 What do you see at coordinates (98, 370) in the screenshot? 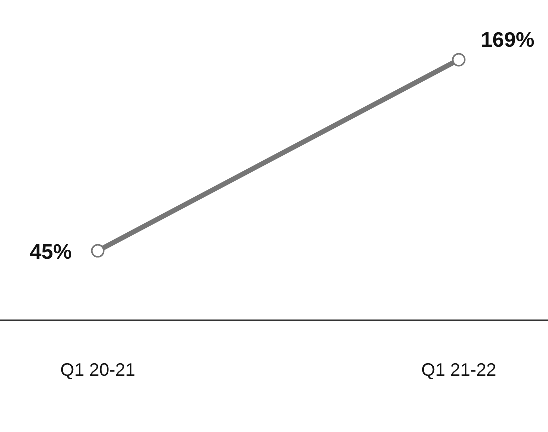
I see `x-tick-label: Q1 20-21` at bounding box center [98, 370].